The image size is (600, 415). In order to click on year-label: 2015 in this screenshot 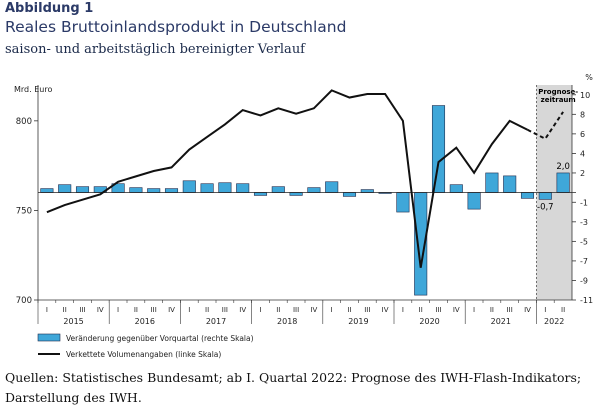, I will do `click(73, 321)`.